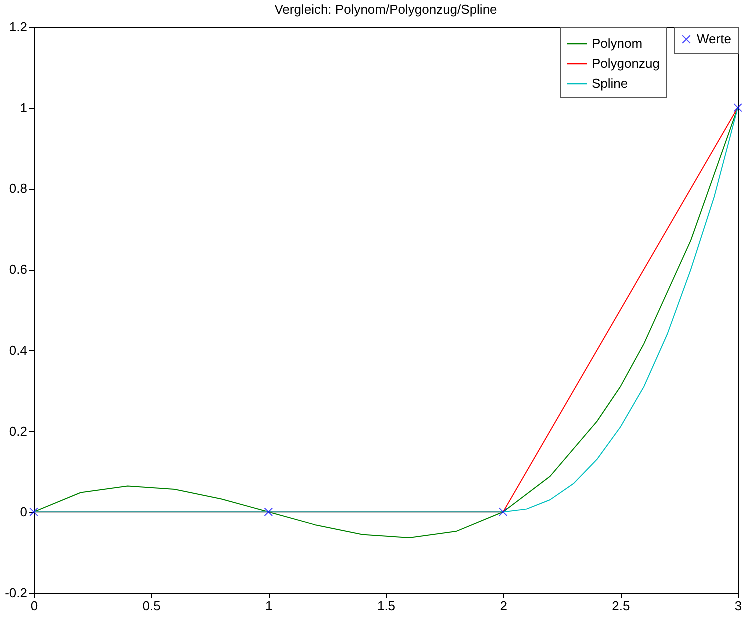  What do you see at coordinates (24, 512) in the screenshot?
I see `y-tick-label: 0` at bounding box center [24, 512].